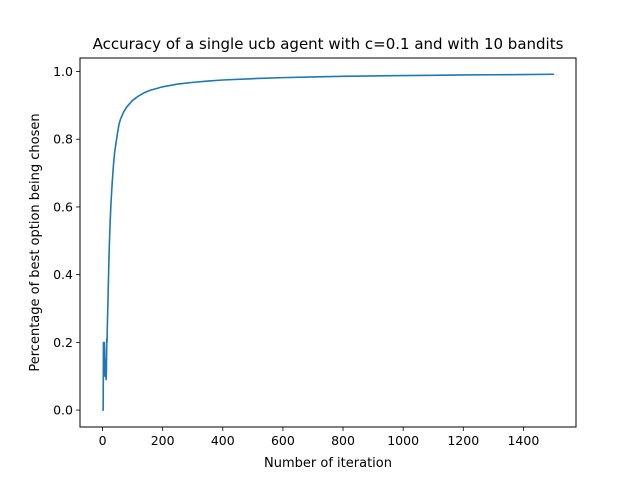 The width and height of the screenshot is (640, 480). What do you see at coordinates (283, 440) in the screenshot?
I see `x-tick-label: 600` at bounding box center [283, 440].